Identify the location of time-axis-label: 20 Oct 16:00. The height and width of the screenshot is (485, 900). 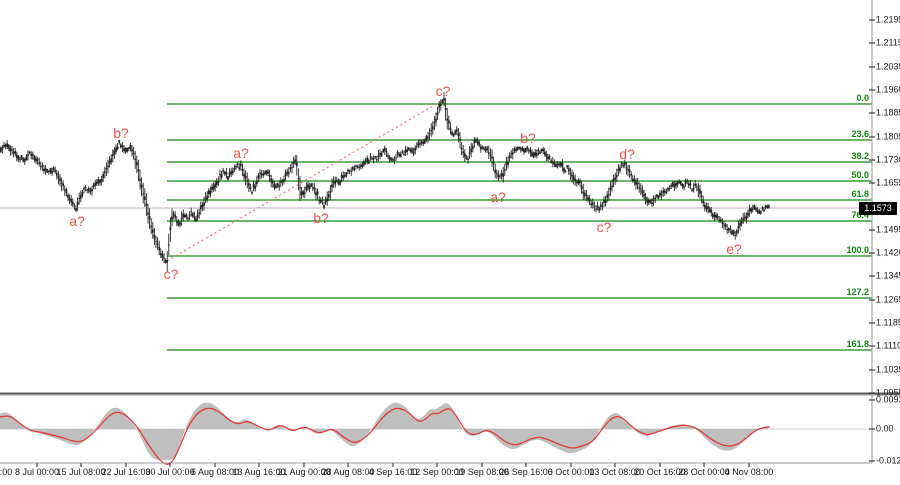
(660, 472).